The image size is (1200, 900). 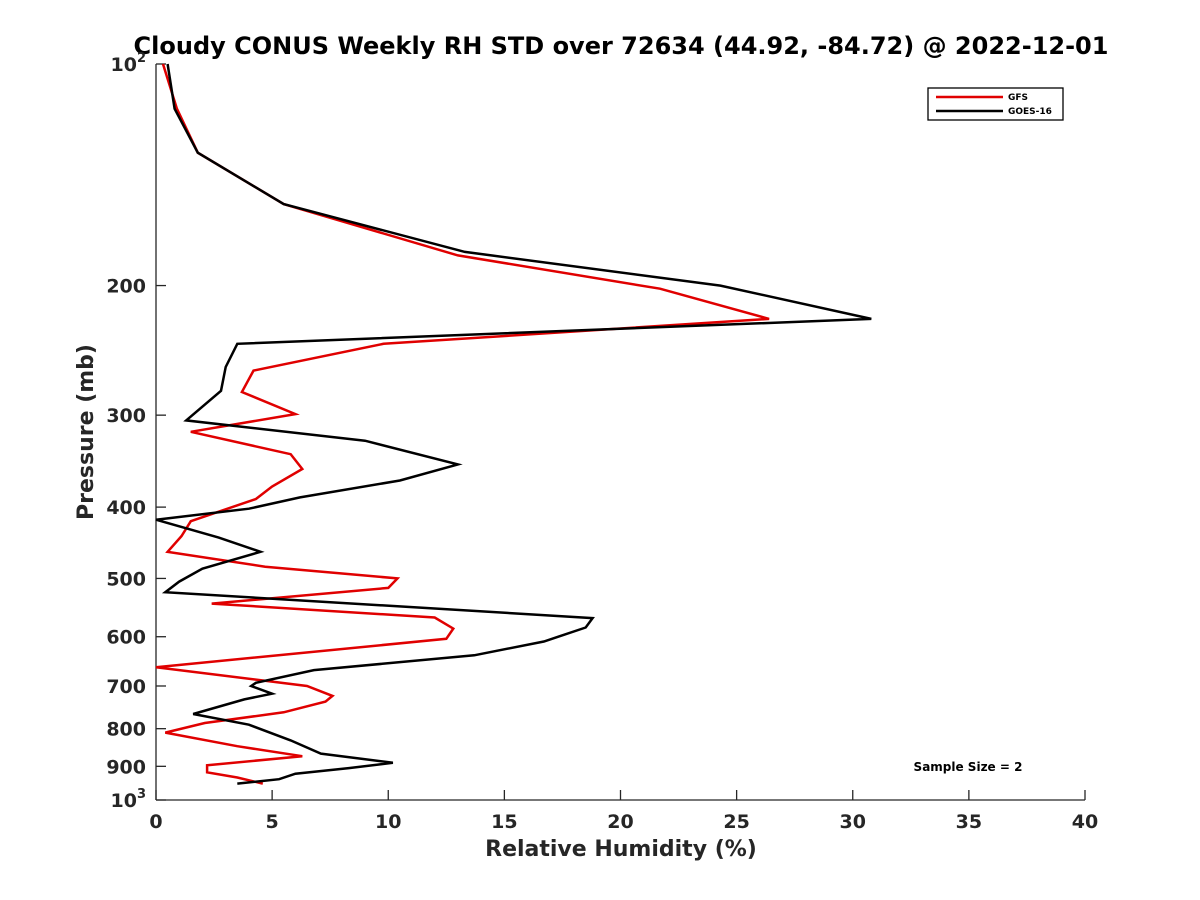 I want to click on y-tick-label: 10³, so click(x=129, y=799).